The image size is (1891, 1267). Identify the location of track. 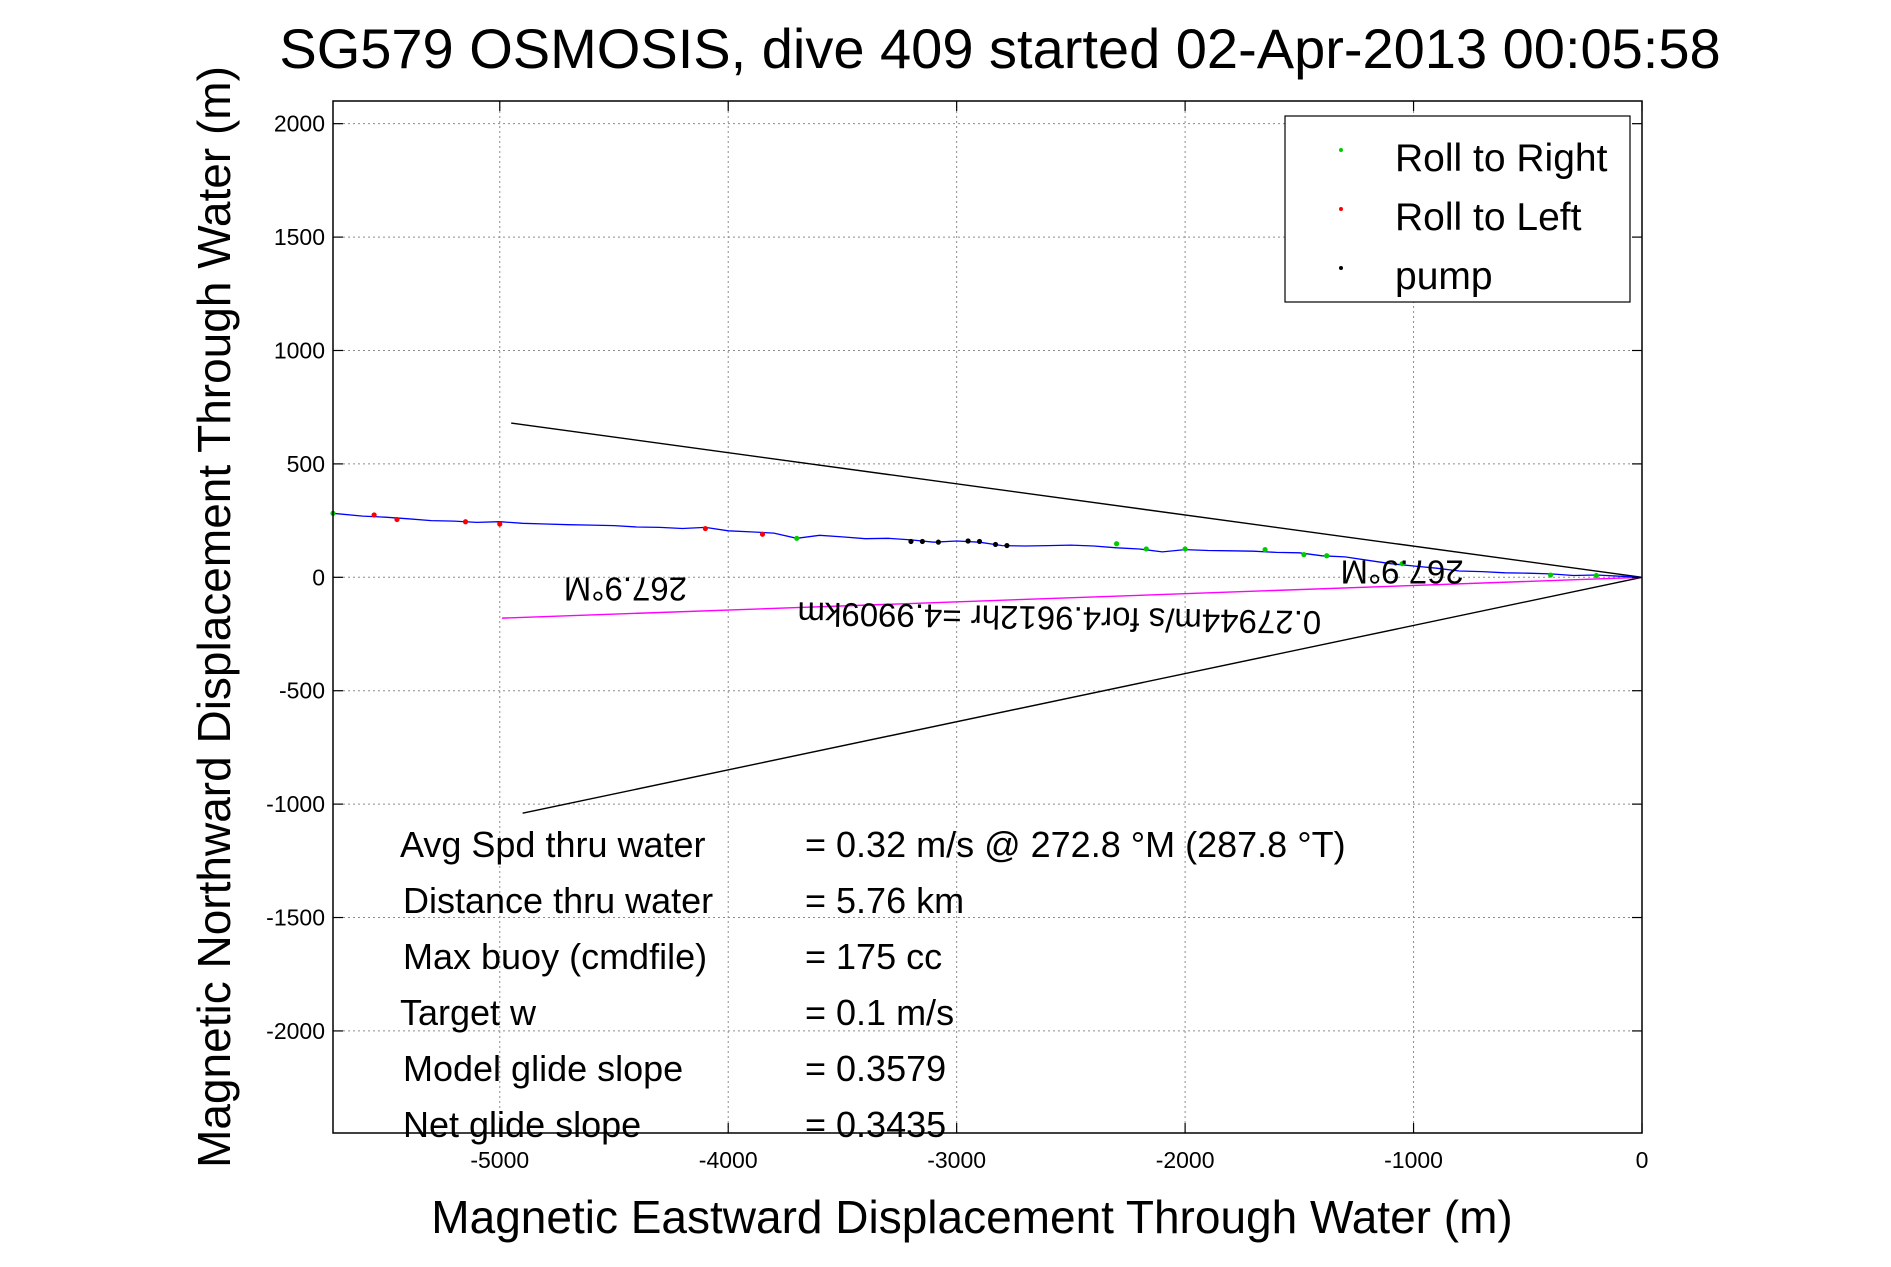
(987, 545).